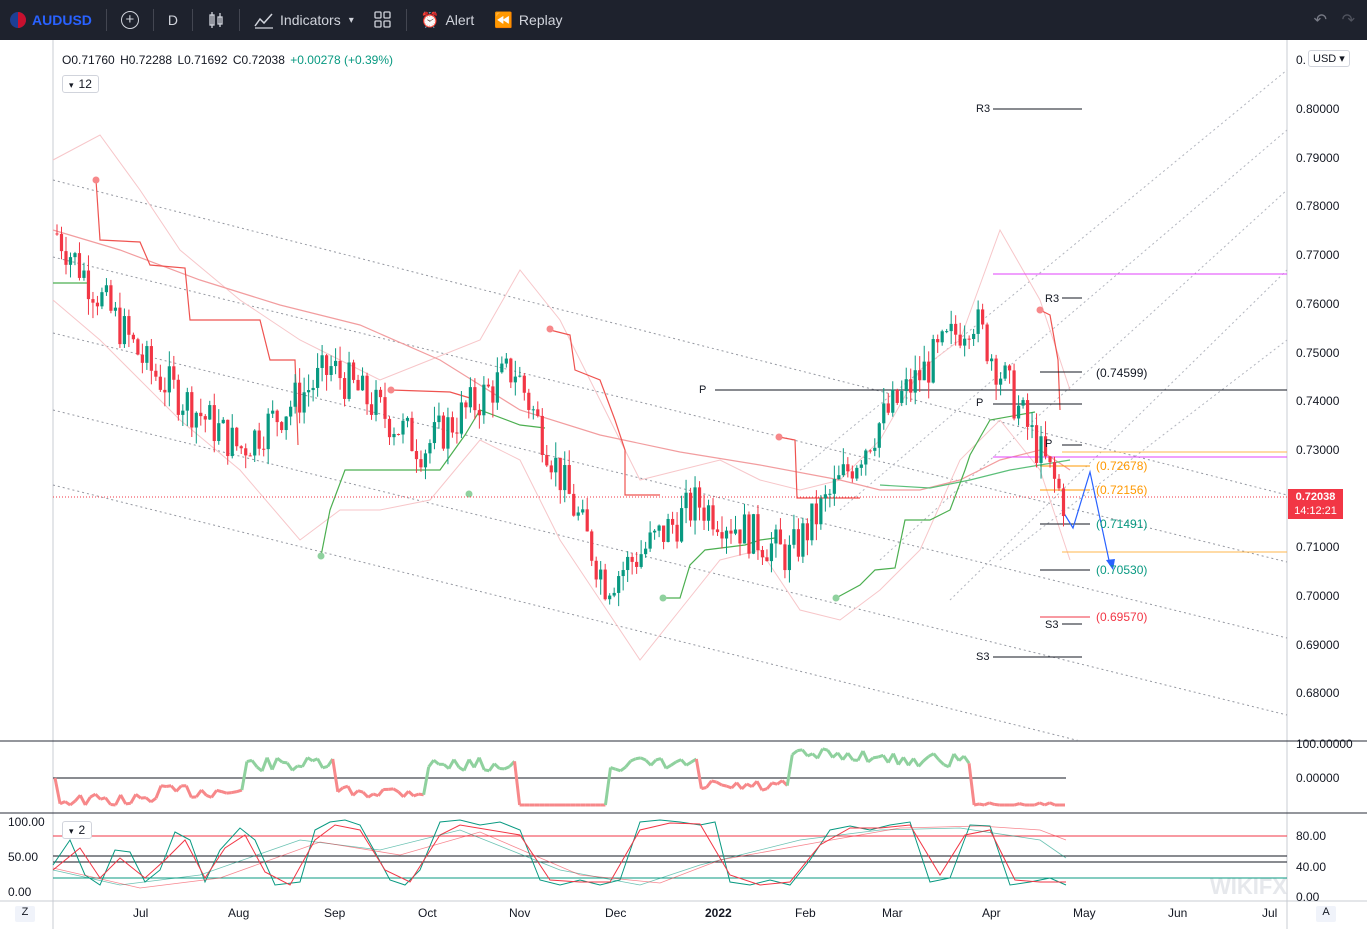 The height and width of the screenshot is (929, 1367). What do you see at coordinates (975, 474) in the screenshot?
I see `moving-average-fast` at bounding box center [975, 474].